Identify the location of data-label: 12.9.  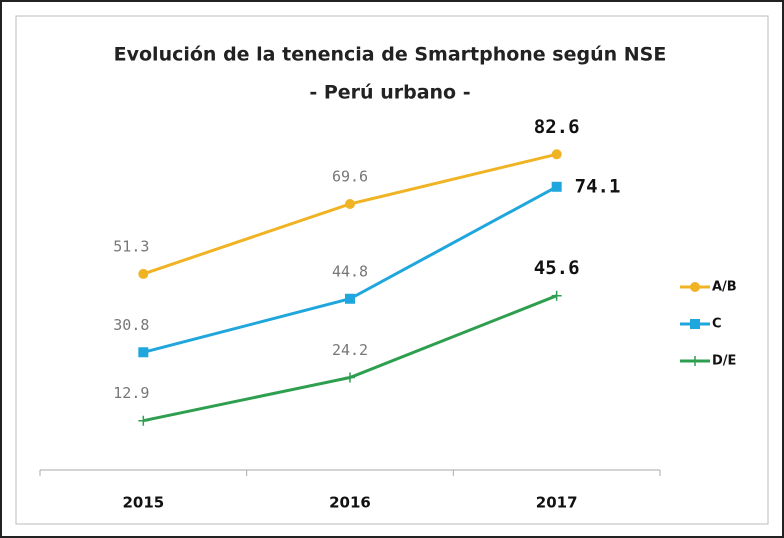
(131, 393).